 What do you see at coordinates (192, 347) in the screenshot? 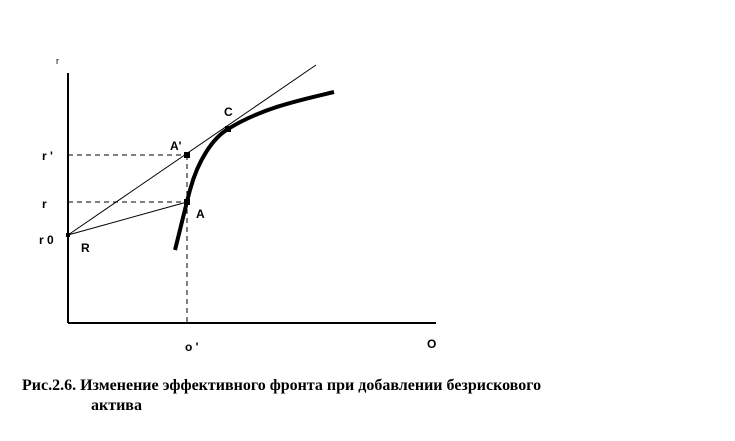
I see `tick-label-o-prime: o '` at bounding box center [192, 347].